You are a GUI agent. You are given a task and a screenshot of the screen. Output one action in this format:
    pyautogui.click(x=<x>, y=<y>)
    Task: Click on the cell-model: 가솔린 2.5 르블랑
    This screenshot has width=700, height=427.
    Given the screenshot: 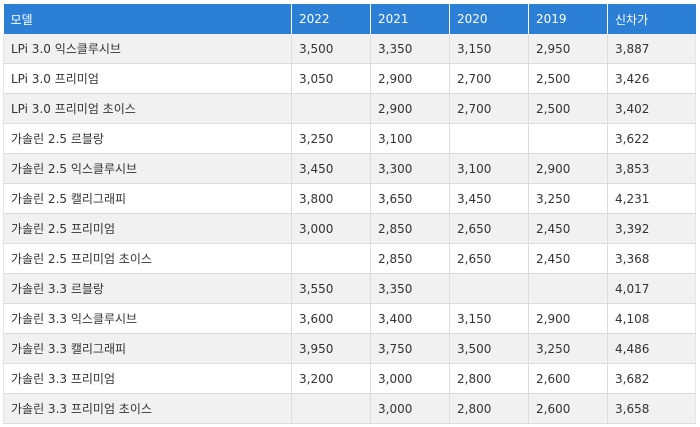 What is the action you would take?
    pyautogui.click(x=147, y=138)
    